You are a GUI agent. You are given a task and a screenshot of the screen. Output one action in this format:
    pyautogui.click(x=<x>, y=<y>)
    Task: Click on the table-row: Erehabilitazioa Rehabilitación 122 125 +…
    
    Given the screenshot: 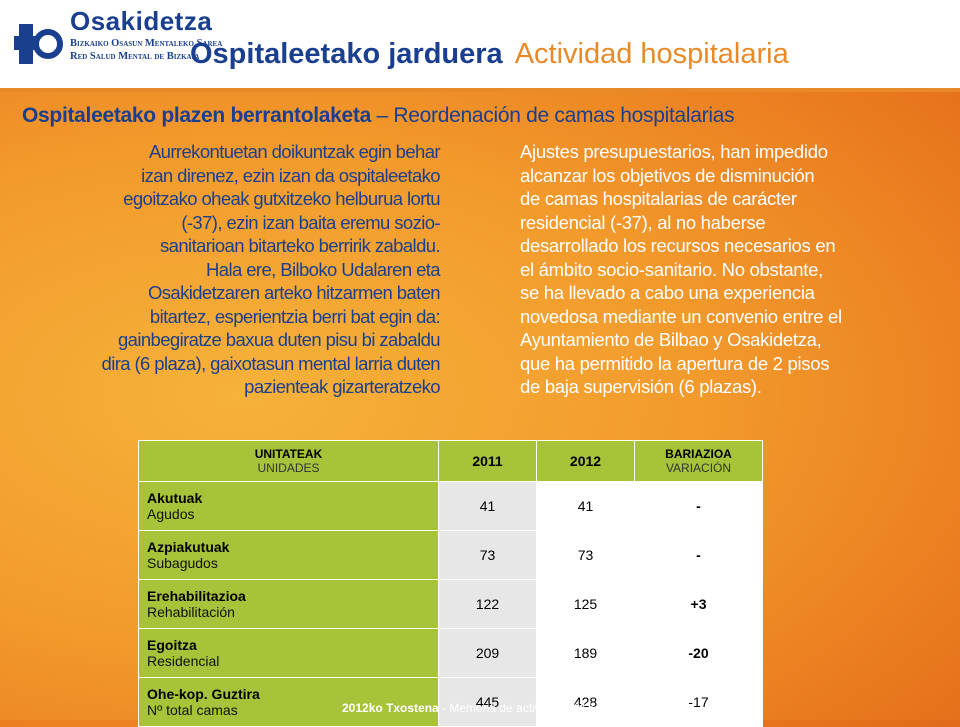 What is the action you would take?
    pyautogui.click(x=450, y=604)
    